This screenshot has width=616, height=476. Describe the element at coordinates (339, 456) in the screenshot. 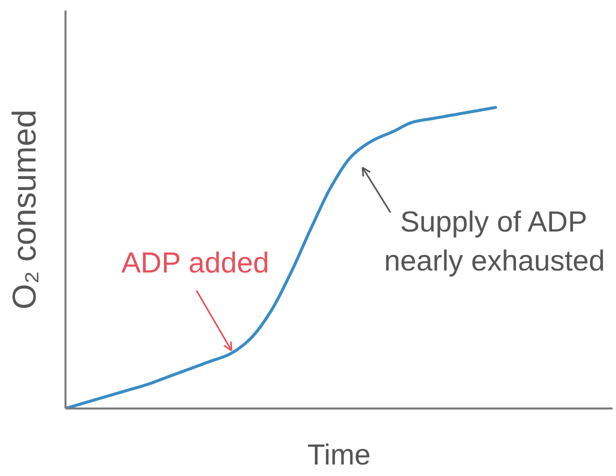

I see `x-axis-title: Time` at that location.